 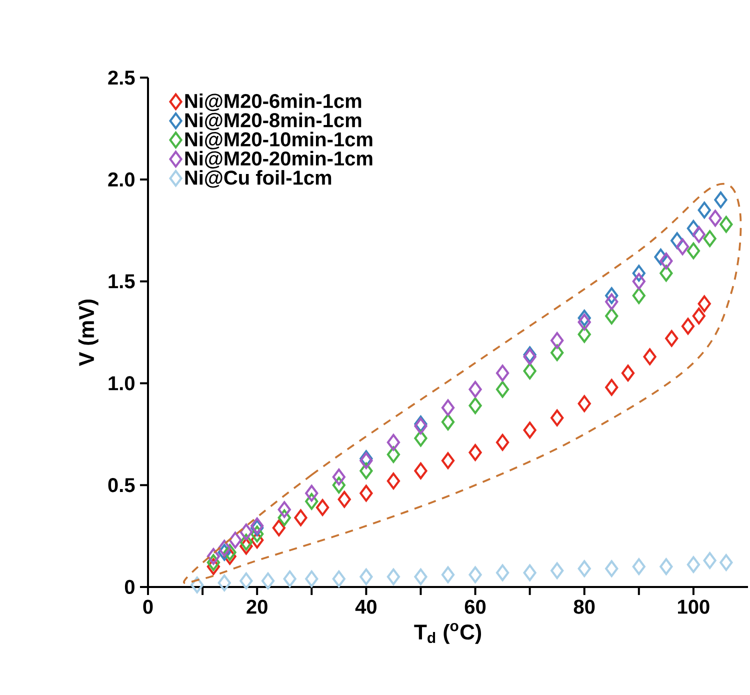 What do you see at coordinates (88, 333) in the screenshot?
I see `y-axis-title: V (mV)` at bounding box center [88, 333].